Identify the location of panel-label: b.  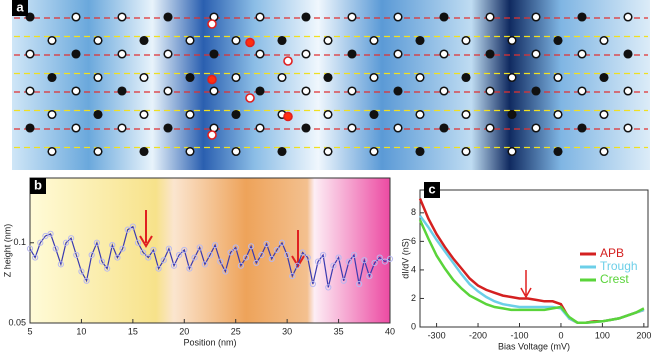
(38, 184).